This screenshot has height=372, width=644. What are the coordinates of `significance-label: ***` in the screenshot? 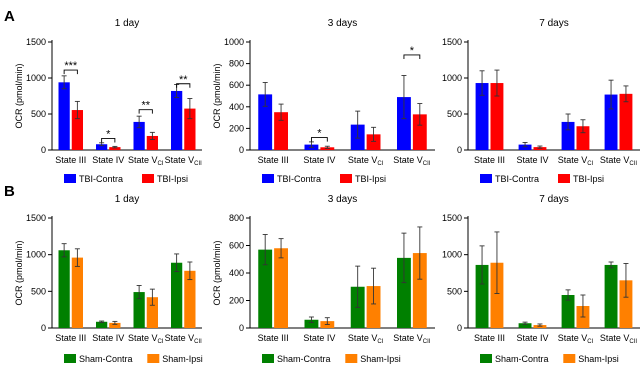 It's located at (71, 66).